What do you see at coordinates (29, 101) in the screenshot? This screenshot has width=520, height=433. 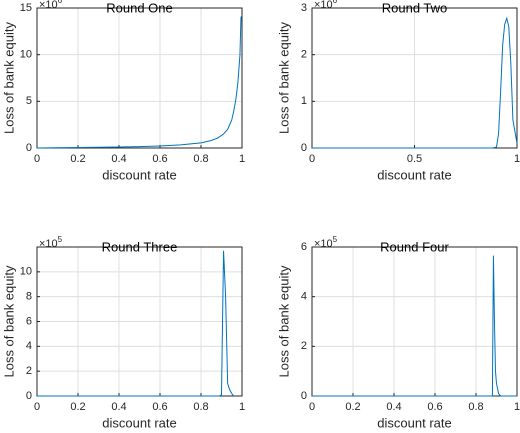 I see `y-tick-label: 5` at bounding box center [29, 101].